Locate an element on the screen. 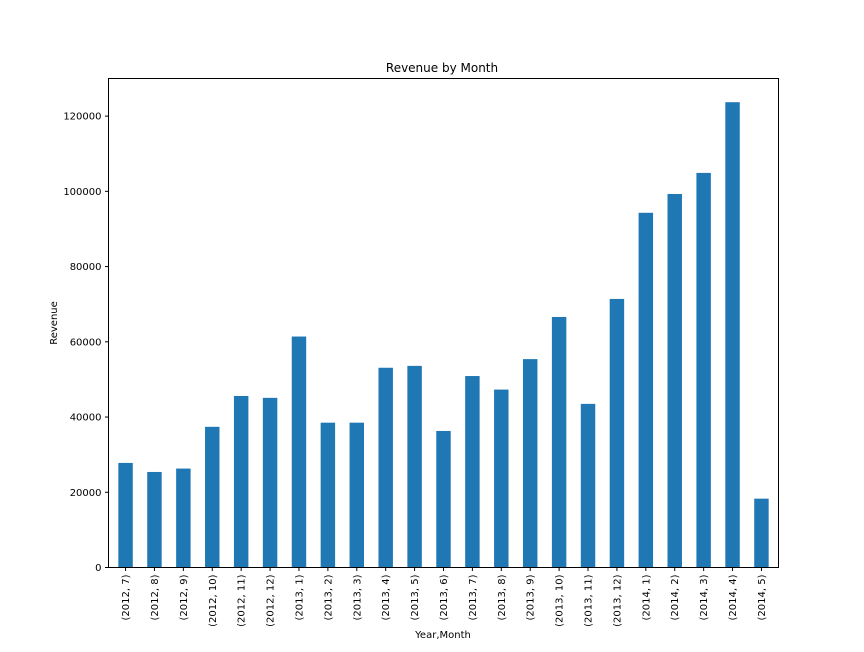 Image resolution: width=864 pixels, height=652 pixels. y-tick-label: 60000 is located at coordinates (86, 342).